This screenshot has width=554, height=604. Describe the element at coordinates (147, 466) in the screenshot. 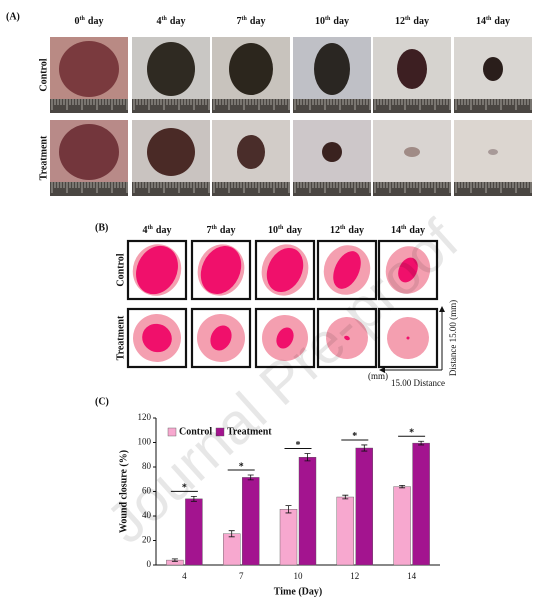

I see `y-tick-label: 80` at that location.